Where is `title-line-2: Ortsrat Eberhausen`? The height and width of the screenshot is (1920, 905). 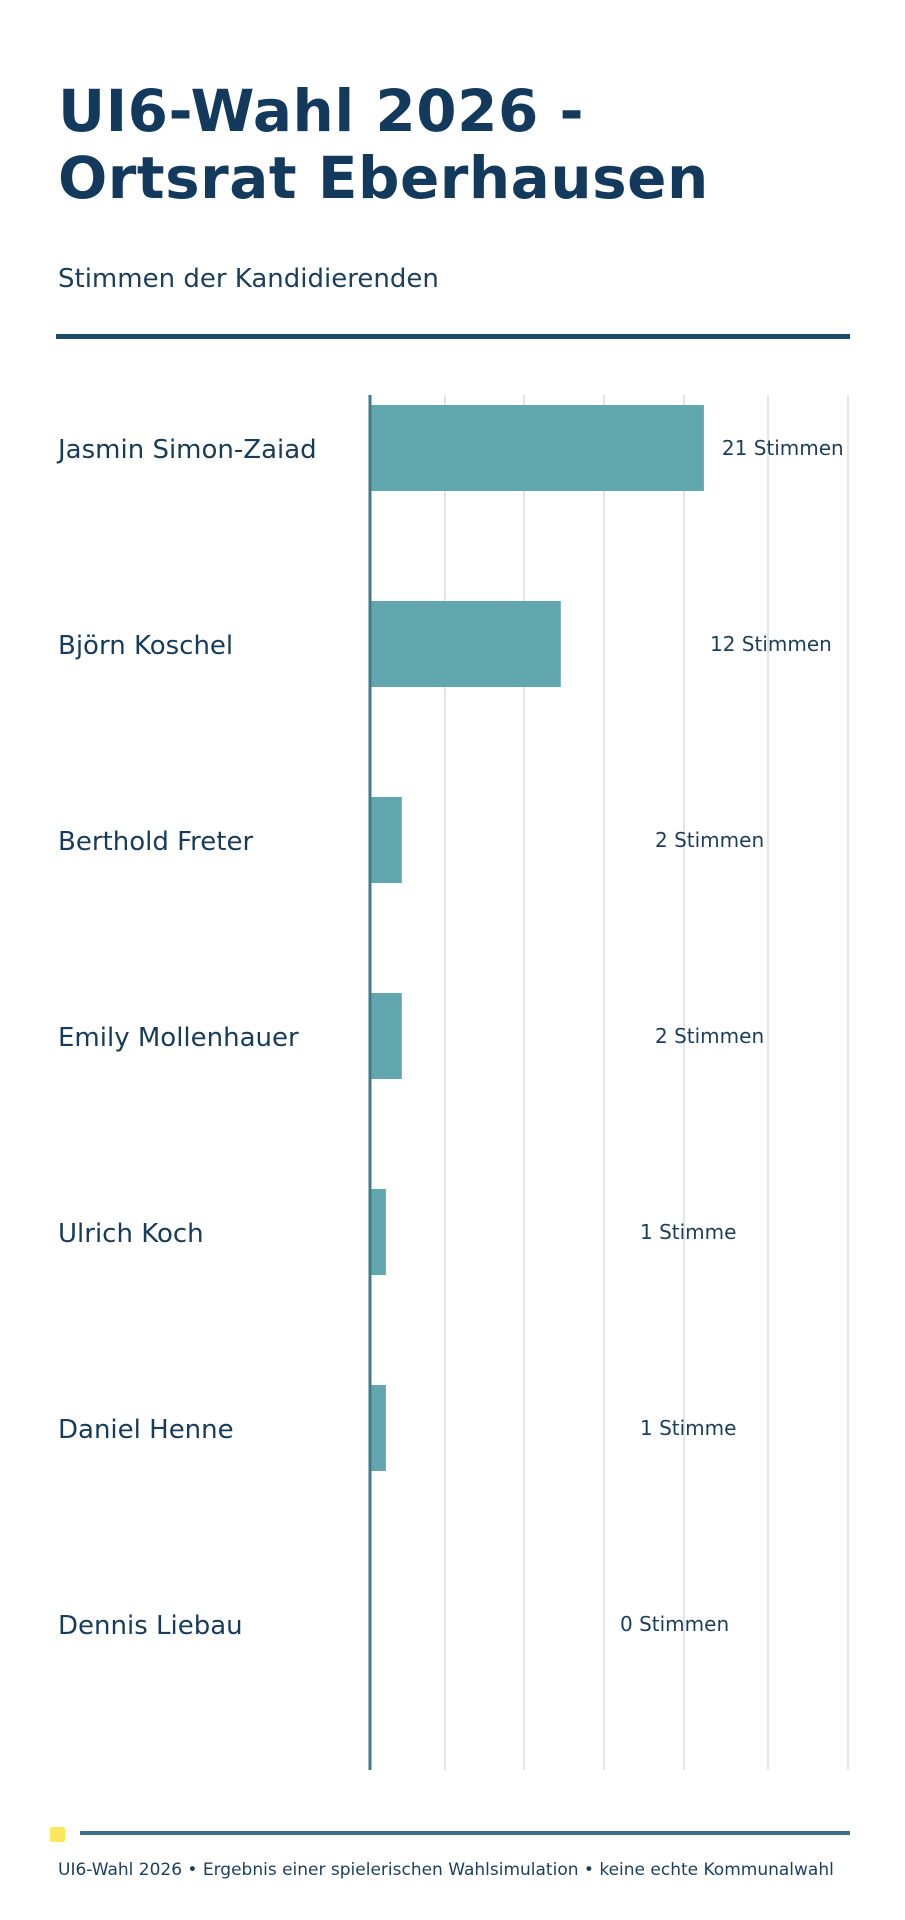 title-line-2: Ortsrat Eberhausen is located at coordinates (383, 178).